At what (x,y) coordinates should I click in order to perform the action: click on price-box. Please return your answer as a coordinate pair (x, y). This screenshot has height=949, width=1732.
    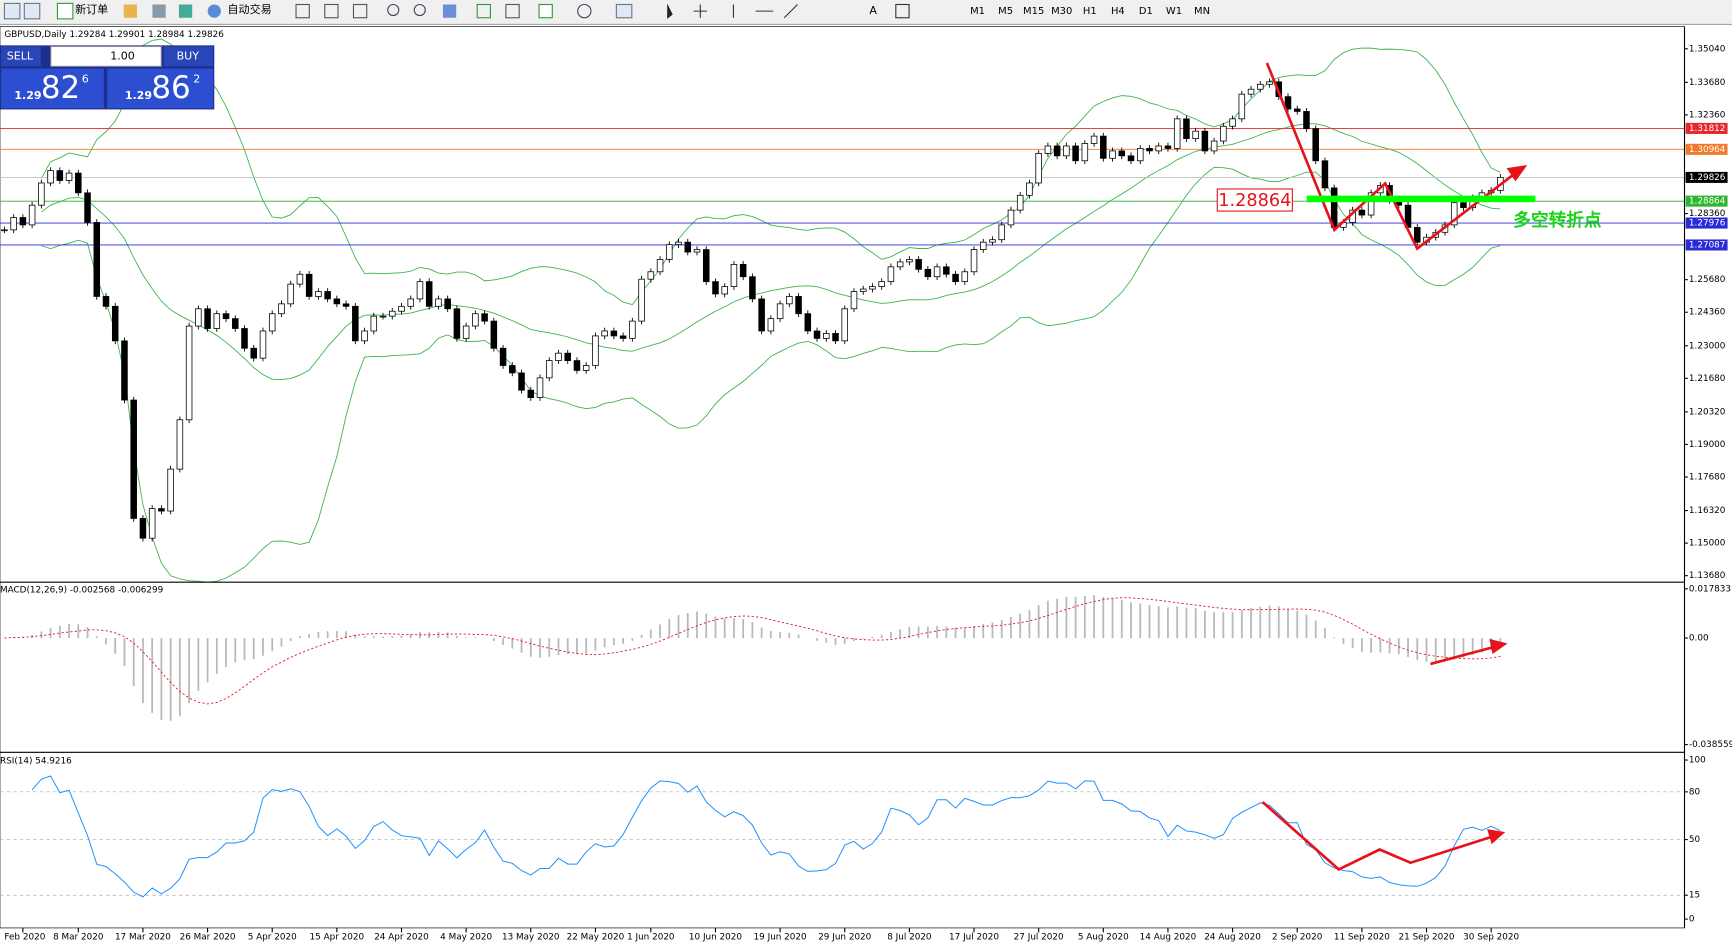
    Looking at the image, I should click on (1254, 200).